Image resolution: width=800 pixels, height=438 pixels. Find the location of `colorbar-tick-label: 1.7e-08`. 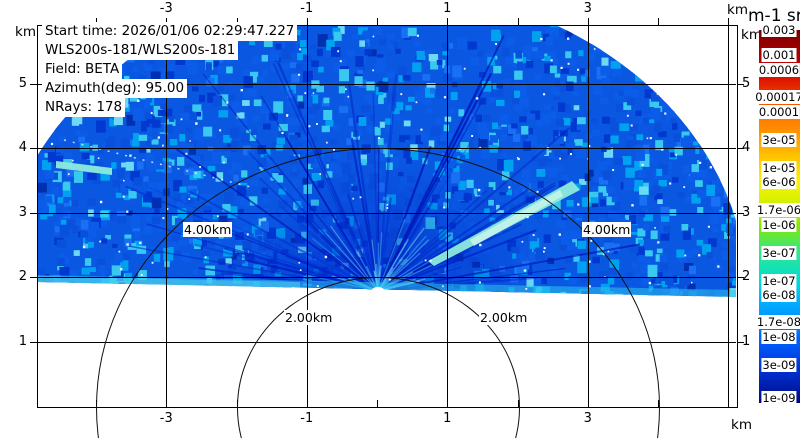

colorbar-tick-label: 1.7e-08 is located at coordinates (777, 322).